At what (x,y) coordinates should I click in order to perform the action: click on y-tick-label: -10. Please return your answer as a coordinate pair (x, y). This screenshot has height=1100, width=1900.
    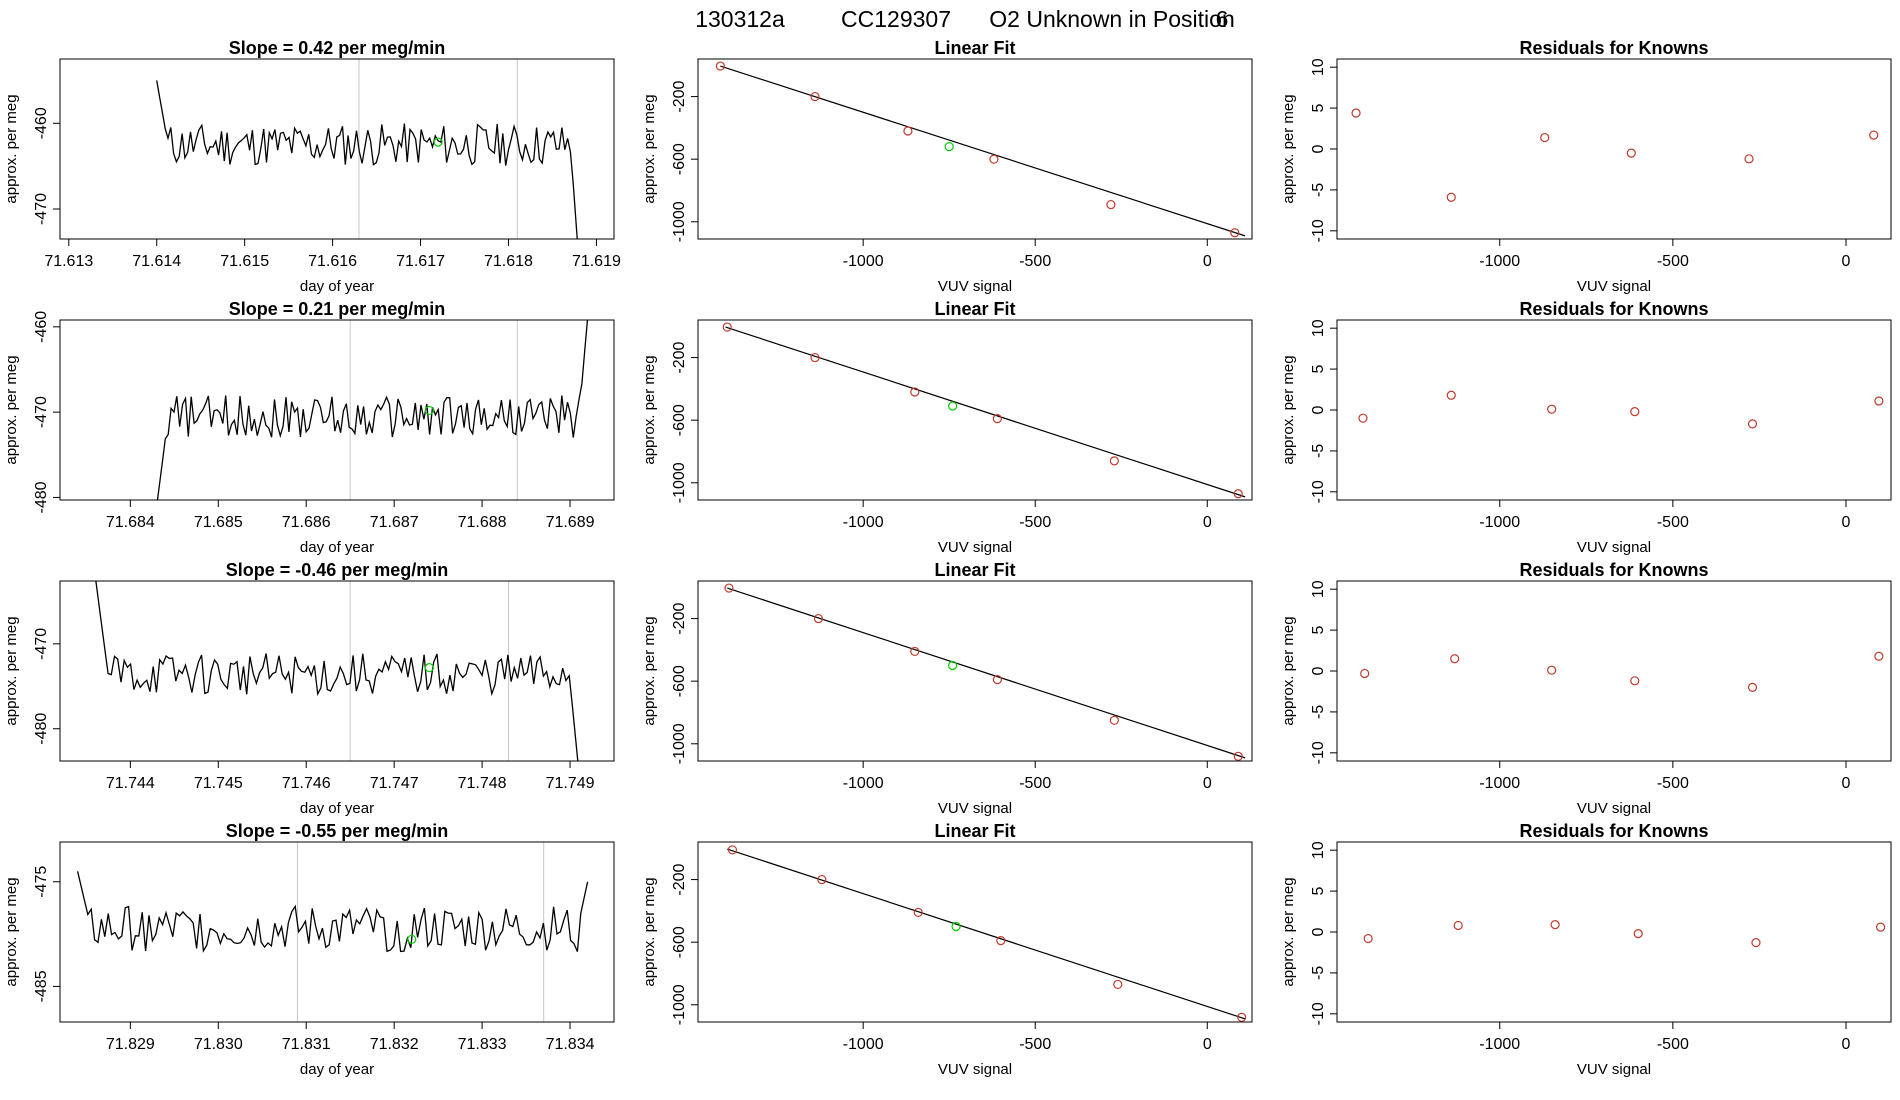
    Looking at the image, I should click on (1318, 491).